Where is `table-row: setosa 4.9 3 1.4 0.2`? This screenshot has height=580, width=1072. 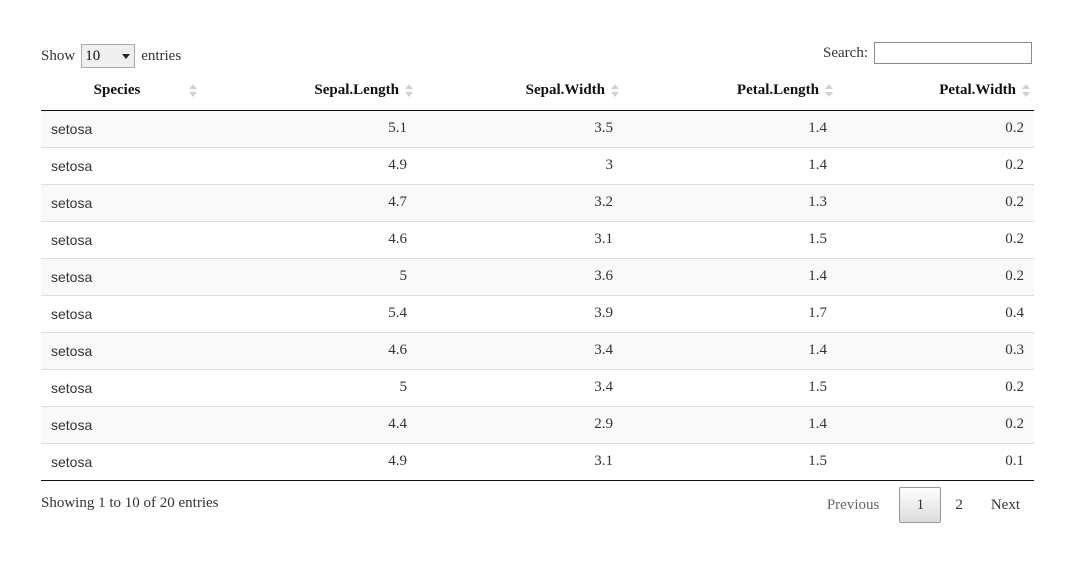
table-row: setosa 4.9 3 1.4 0.2 is located at coordinates (537, 165).